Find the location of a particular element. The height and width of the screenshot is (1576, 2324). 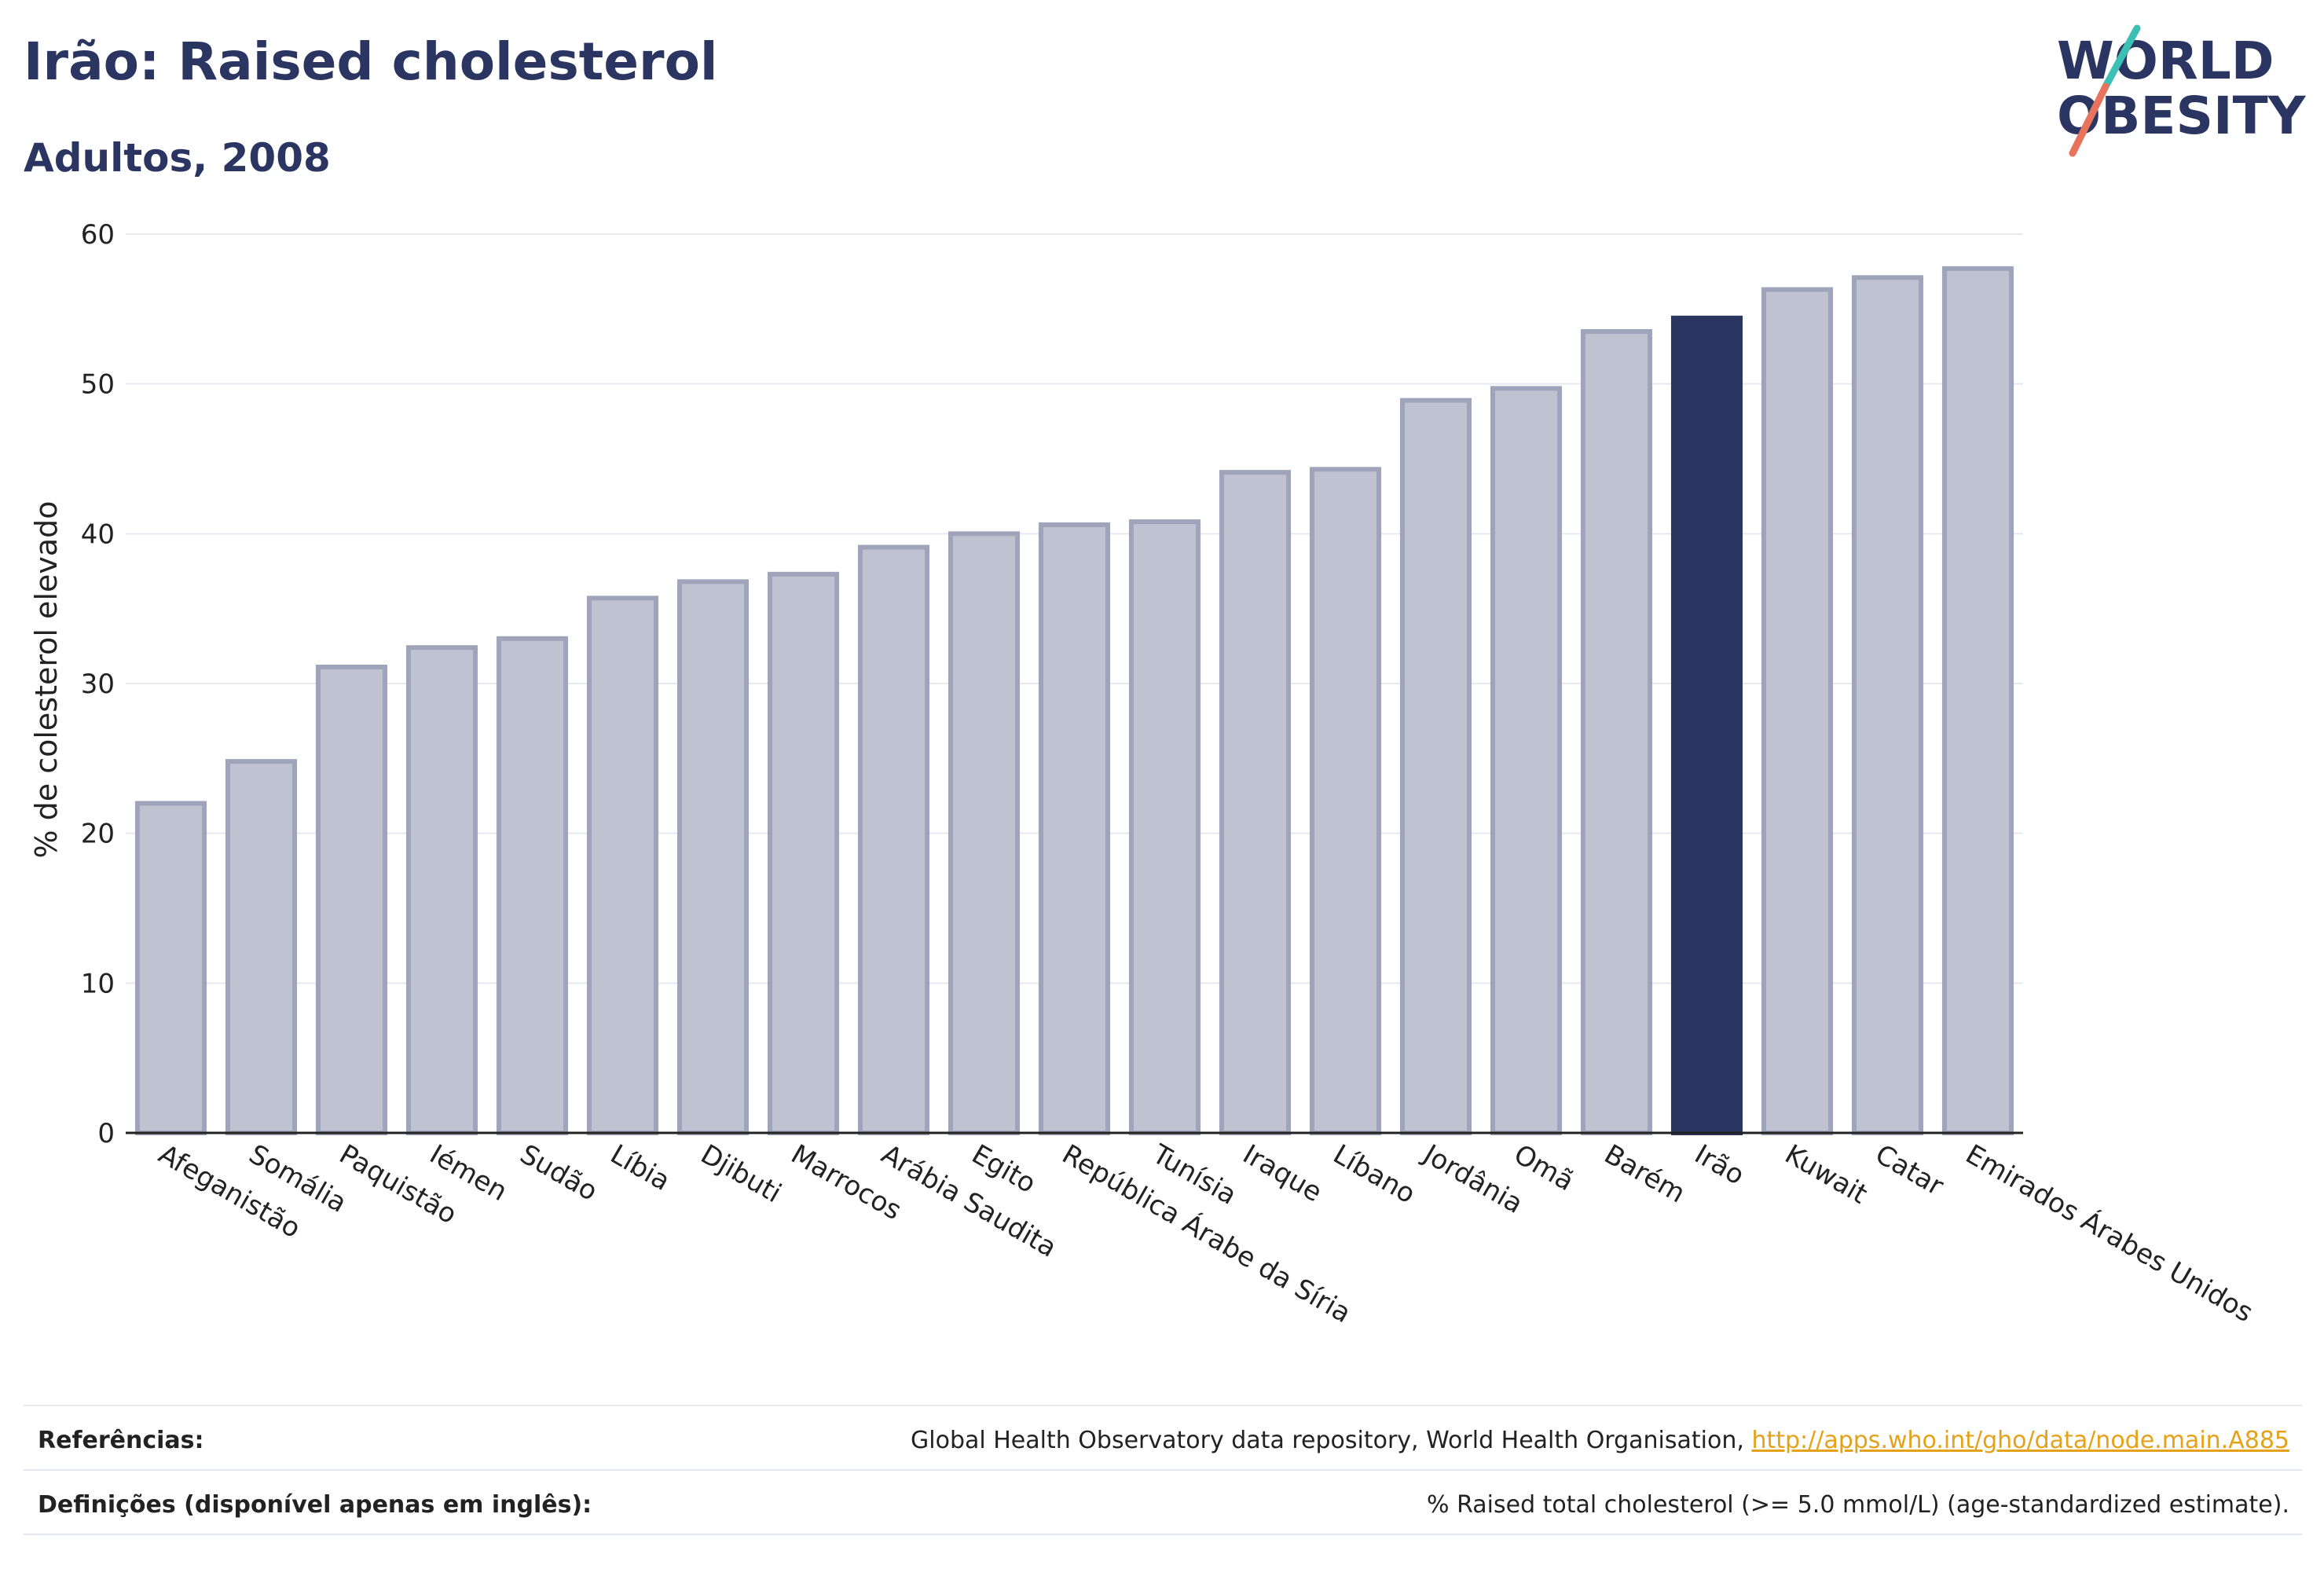

x-tick-label: Sudão is located at coordinates (559, 1173).